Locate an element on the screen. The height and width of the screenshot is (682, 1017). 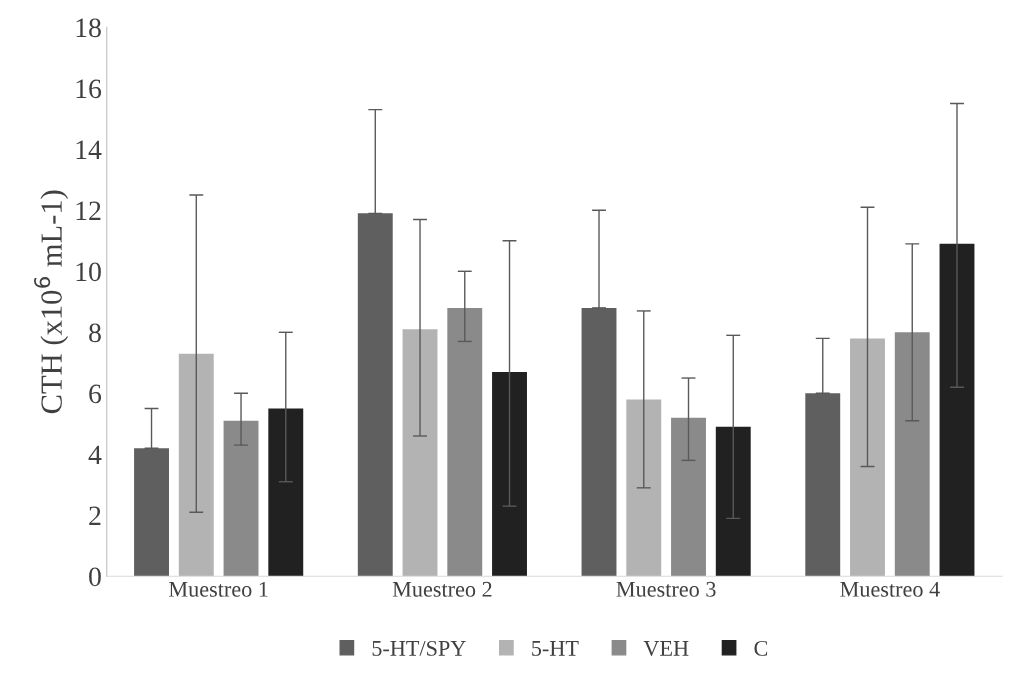
y-tick-label: 2 is located at coordinates (95, 515).